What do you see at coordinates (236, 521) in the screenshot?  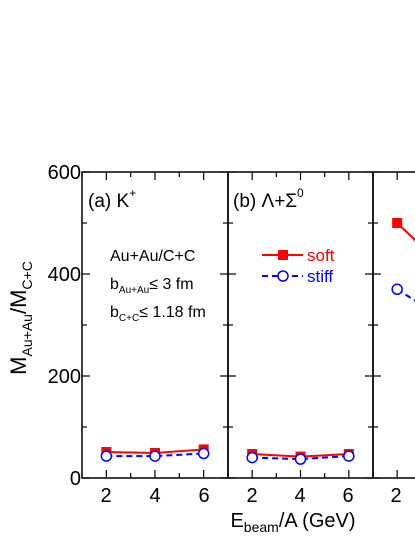 I see `x-axis-label-main: E` at bounding box center [236, 521].